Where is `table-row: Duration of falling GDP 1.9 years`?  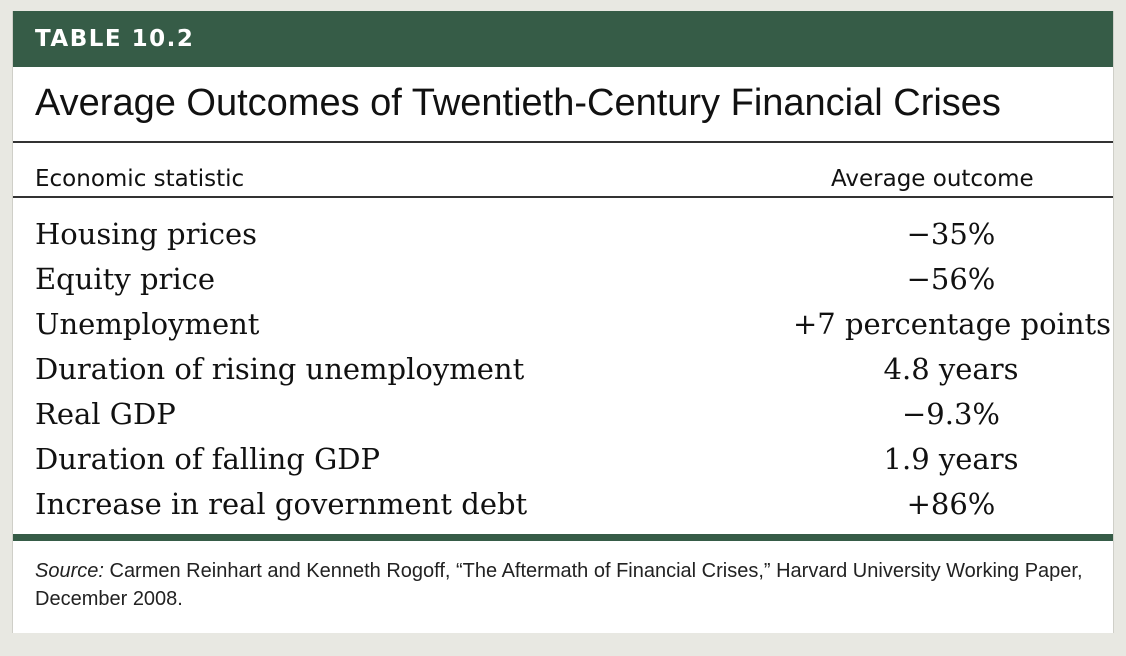
table-row: Duration of falling GDP 1.9 years is located at coordinates (563, 463).